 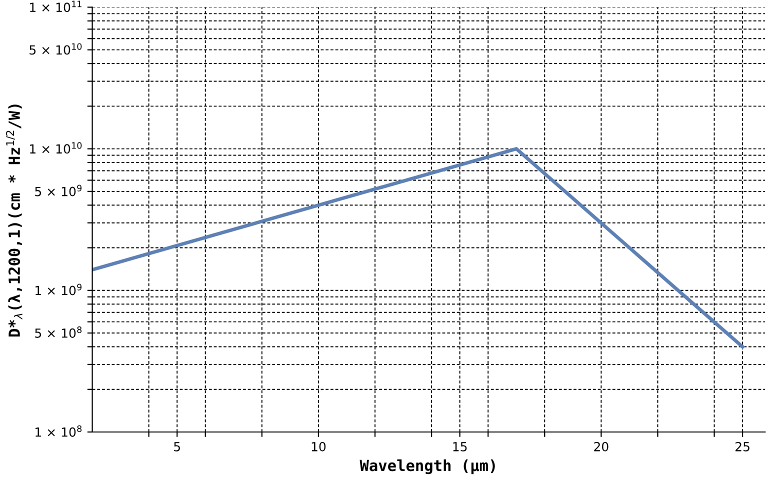 What do you see at coordinates (601, 447) in the screenshot?
I see `x-tick-label: 20` at bounding box center [601, 447].